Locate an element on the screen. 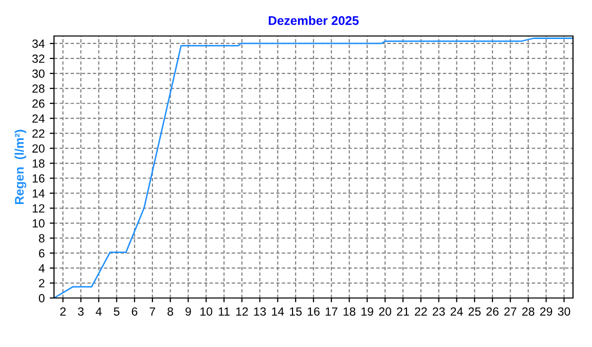 The height and width of the screenshot is (347, 592). y-tick-label: 10 is located at coordinates (38, 223).